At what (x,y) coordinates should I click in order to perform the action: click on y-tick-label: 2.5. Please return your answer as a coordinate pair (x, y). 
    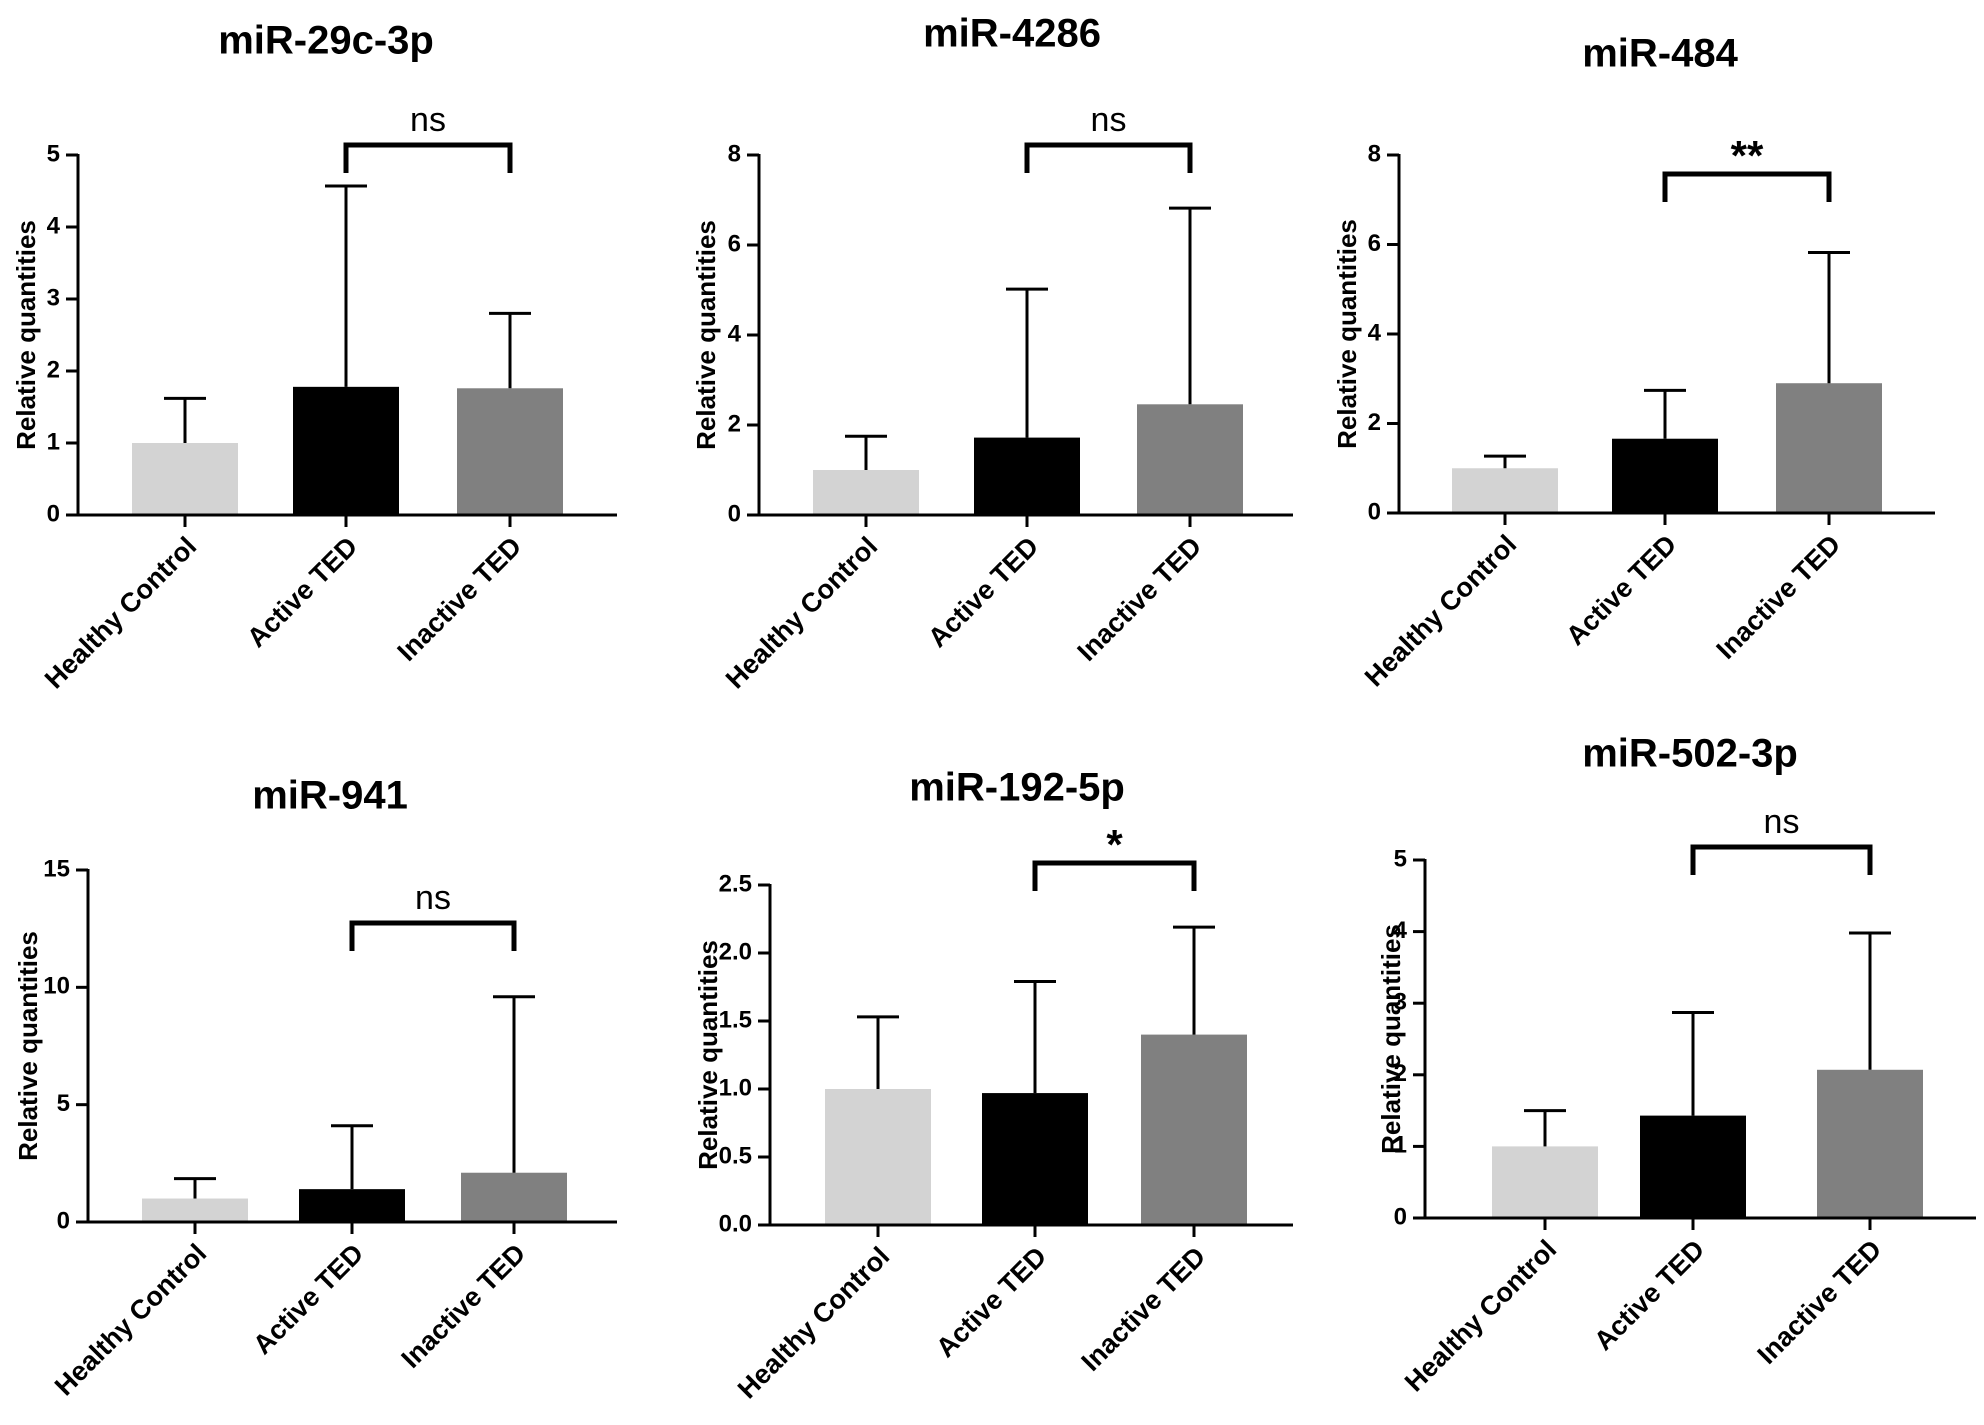
    Looking at the image, I should click on (735, 883).